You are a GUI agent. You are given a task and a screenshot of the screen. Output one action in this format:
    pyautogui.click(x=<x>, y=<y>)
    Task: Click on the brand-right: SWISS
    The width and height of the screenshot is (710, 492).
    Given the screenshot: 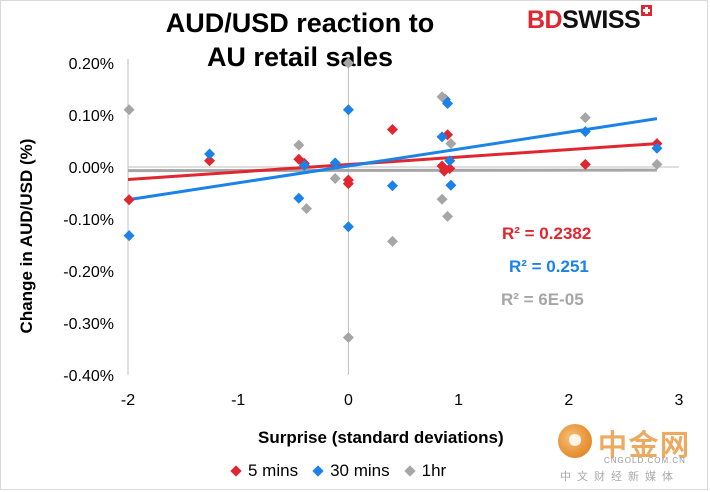 What is the action you would take?
    pyautogui.click(x=601, y=20)
    